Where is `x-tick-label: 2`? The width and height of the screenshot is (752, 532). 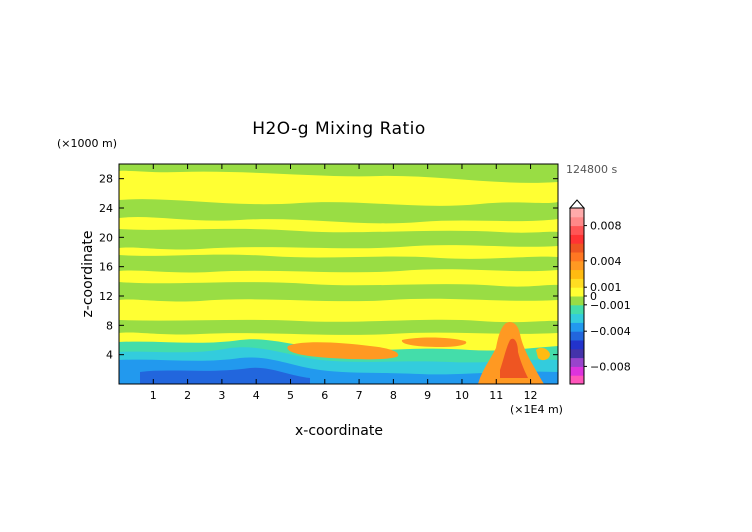
x-tick-label: 2 is located at coordinates (187, 395).